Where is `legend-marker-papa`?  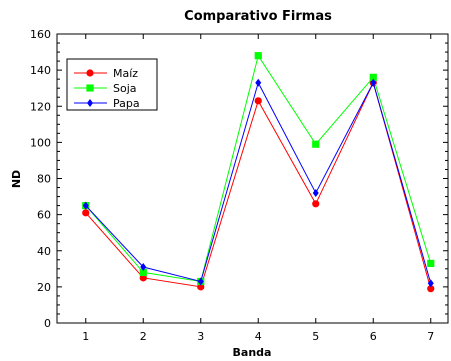 legend-marker-papa is located at coordinates (90, 103).